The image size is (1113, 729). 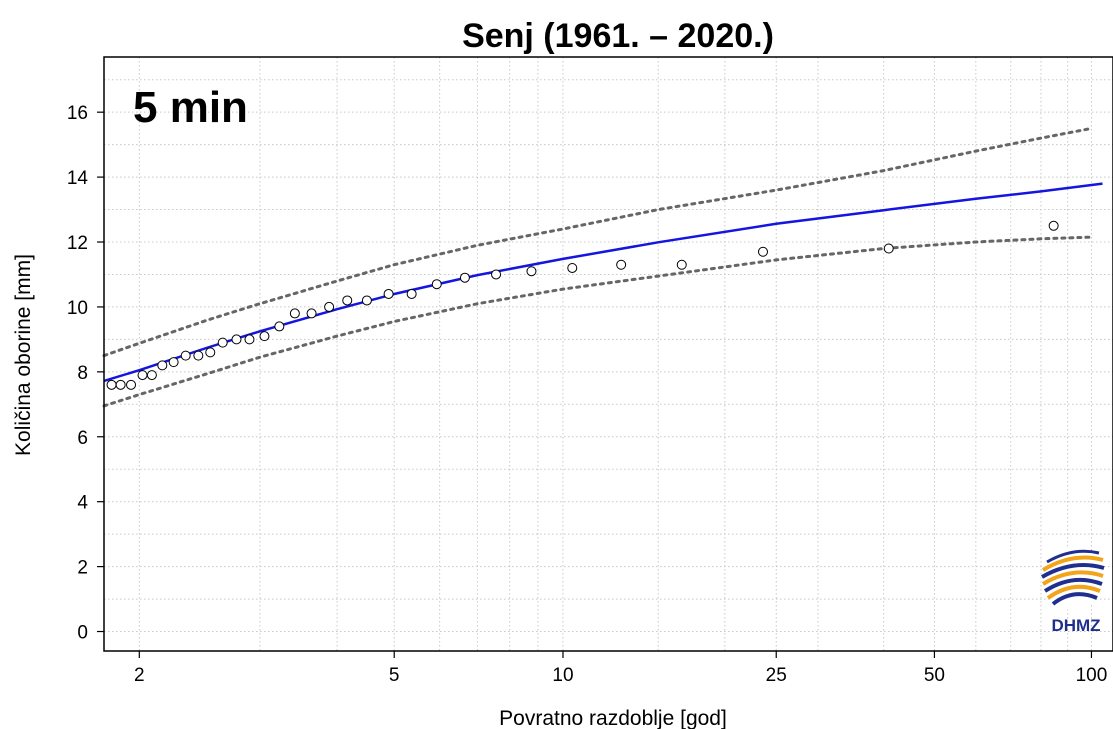 I want to click on y-tick-label: 12, so click(x=77, y=243).